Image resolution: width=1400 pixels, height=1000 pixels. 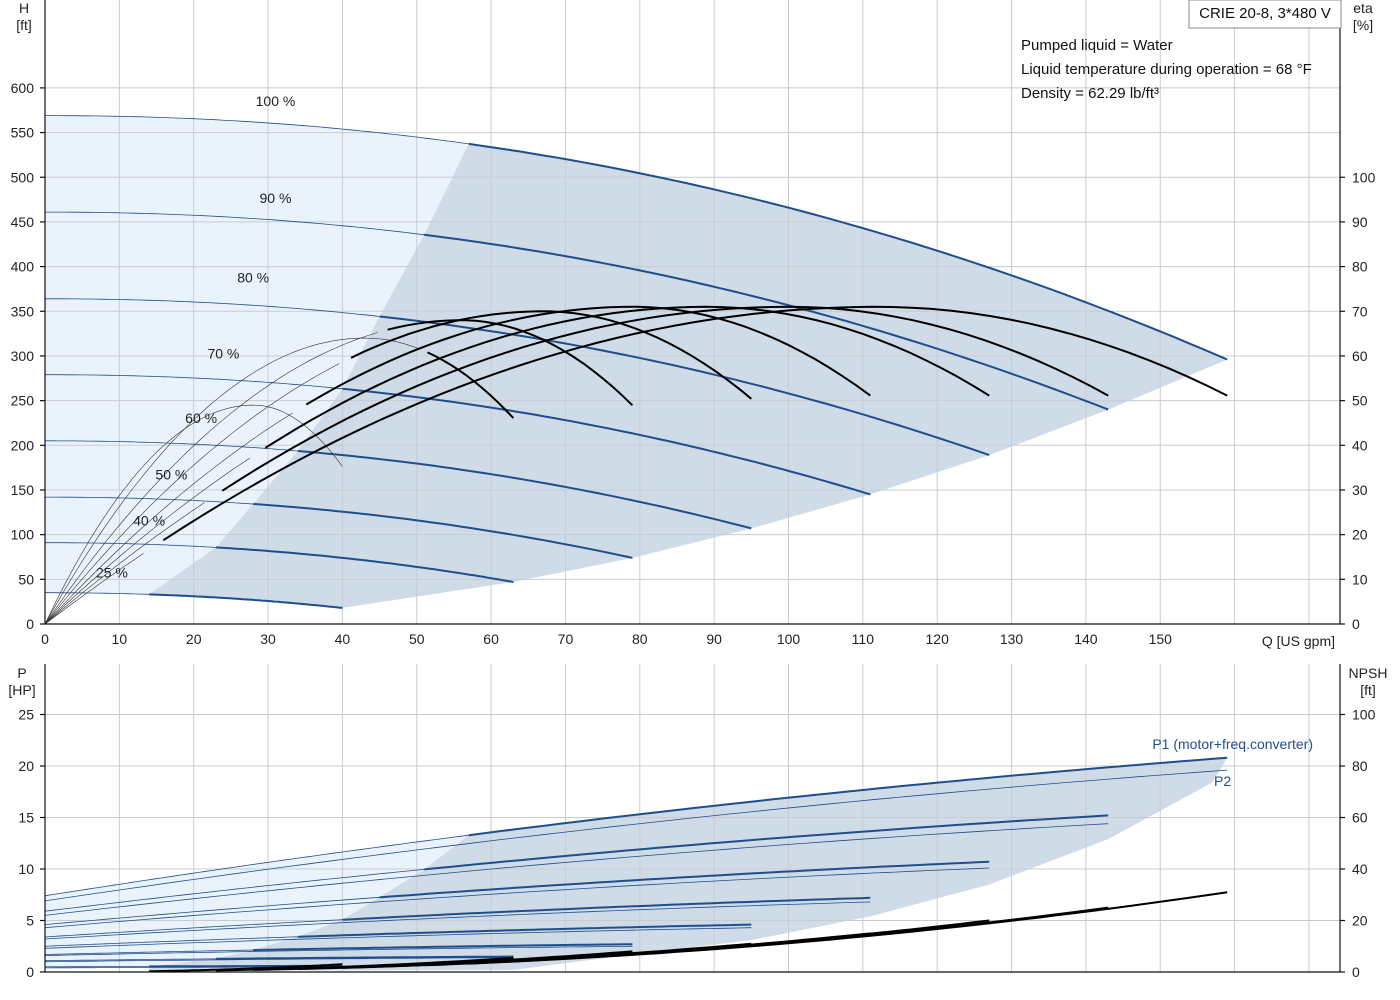 I want to click on product-label-box: CRIE 20-8, 3*480 V, so click(x=1265, y=14).